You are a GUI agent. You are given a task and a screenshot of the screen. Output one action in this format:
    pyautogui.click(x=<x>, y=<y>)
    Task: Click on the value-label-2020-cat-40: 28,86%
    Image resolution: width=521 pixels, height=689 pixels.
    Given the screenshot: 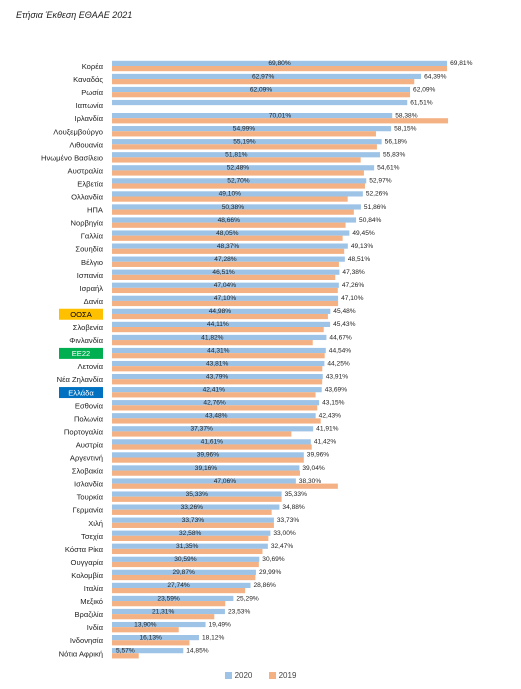 What is the action you would take?
    pyautogui.click(x=265, y=585)
    